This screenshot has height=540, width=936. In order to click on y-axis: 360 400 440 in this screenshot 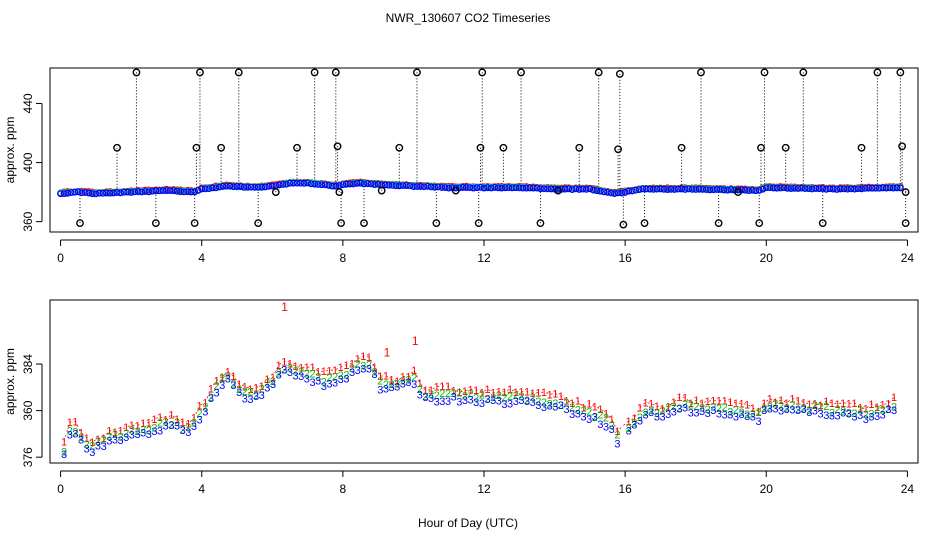, I will do `click(32, 162)`.